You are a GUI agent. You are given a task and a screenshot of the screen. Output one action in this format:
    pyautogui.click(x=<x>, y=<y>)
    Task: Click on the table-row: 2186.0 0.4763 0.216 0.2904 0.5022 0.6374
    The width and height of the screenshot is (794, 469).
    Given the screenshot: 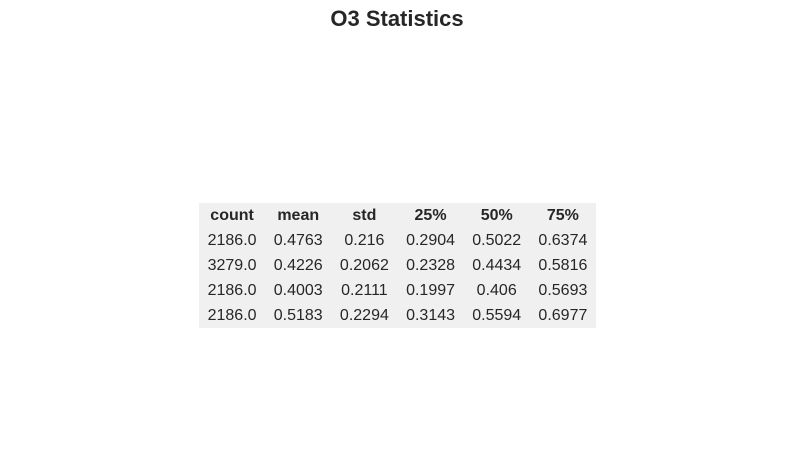 What is the action you would take?
    pyautogui.click(x=397, y=240)
    